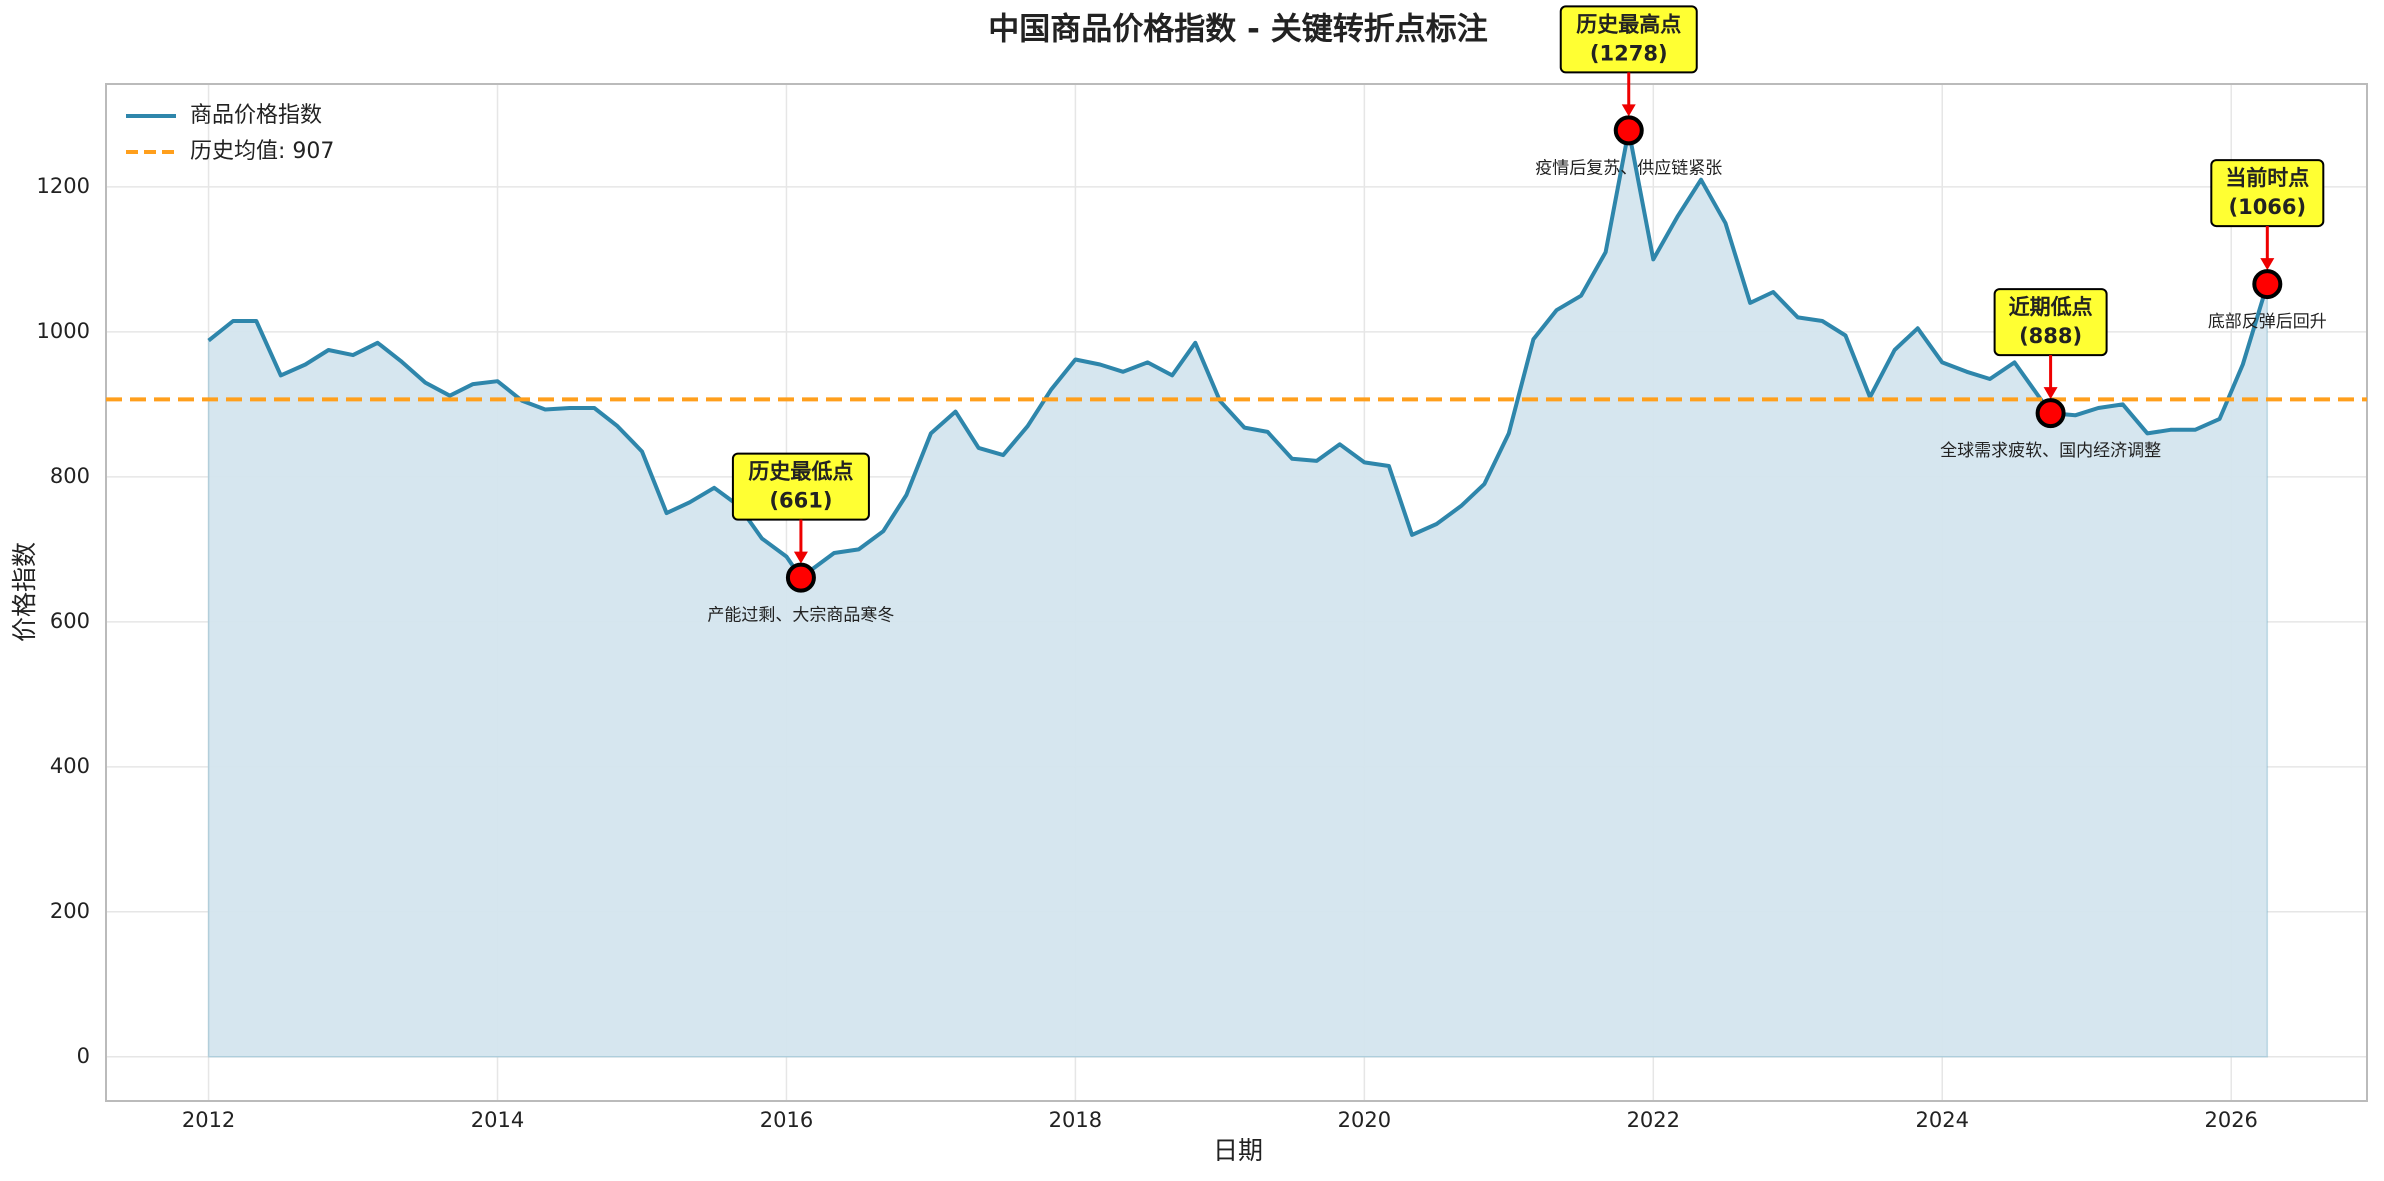  Describe the element at coordinates (1238, 1150) in the screenshot. I see `x-axis-label: 日期` at that location.